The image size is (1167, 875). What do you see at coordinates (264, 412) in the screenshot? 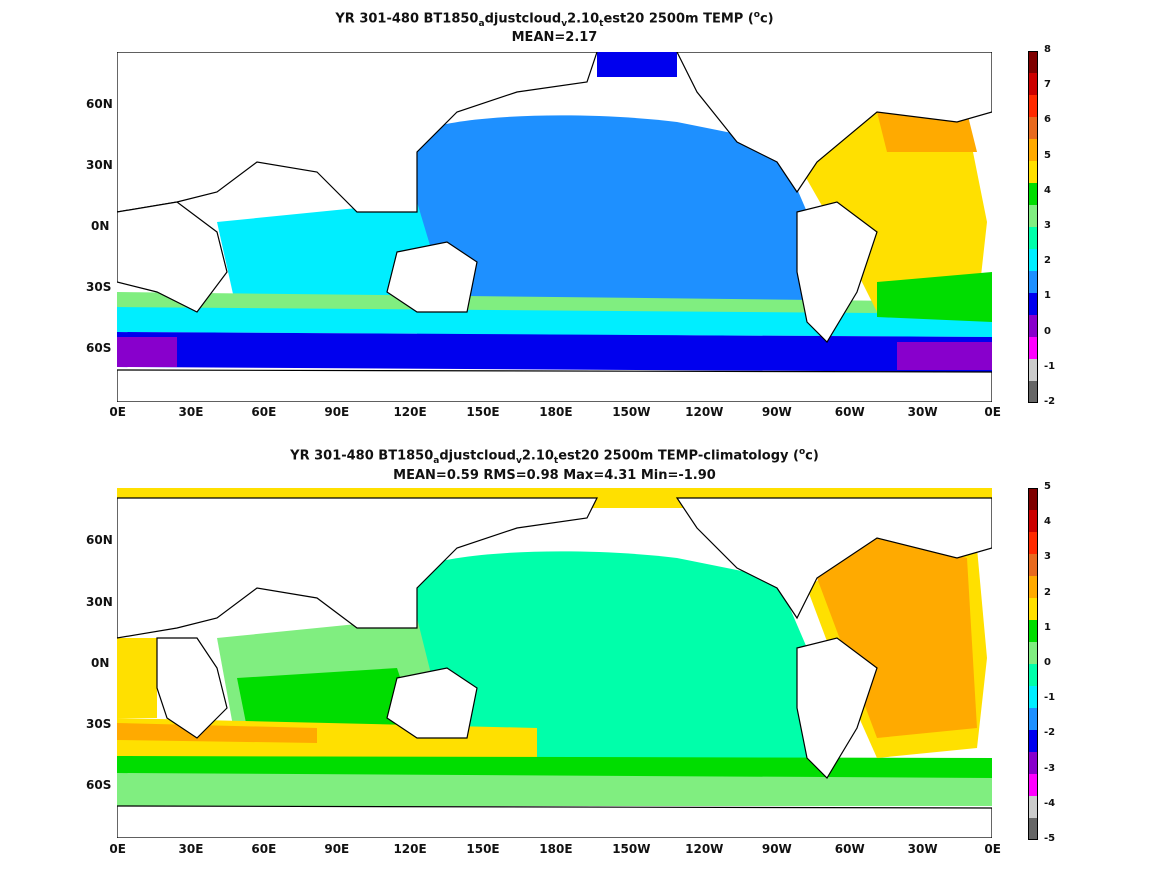
I see `lon-tick: 60E` at bounding box center [264, 412].